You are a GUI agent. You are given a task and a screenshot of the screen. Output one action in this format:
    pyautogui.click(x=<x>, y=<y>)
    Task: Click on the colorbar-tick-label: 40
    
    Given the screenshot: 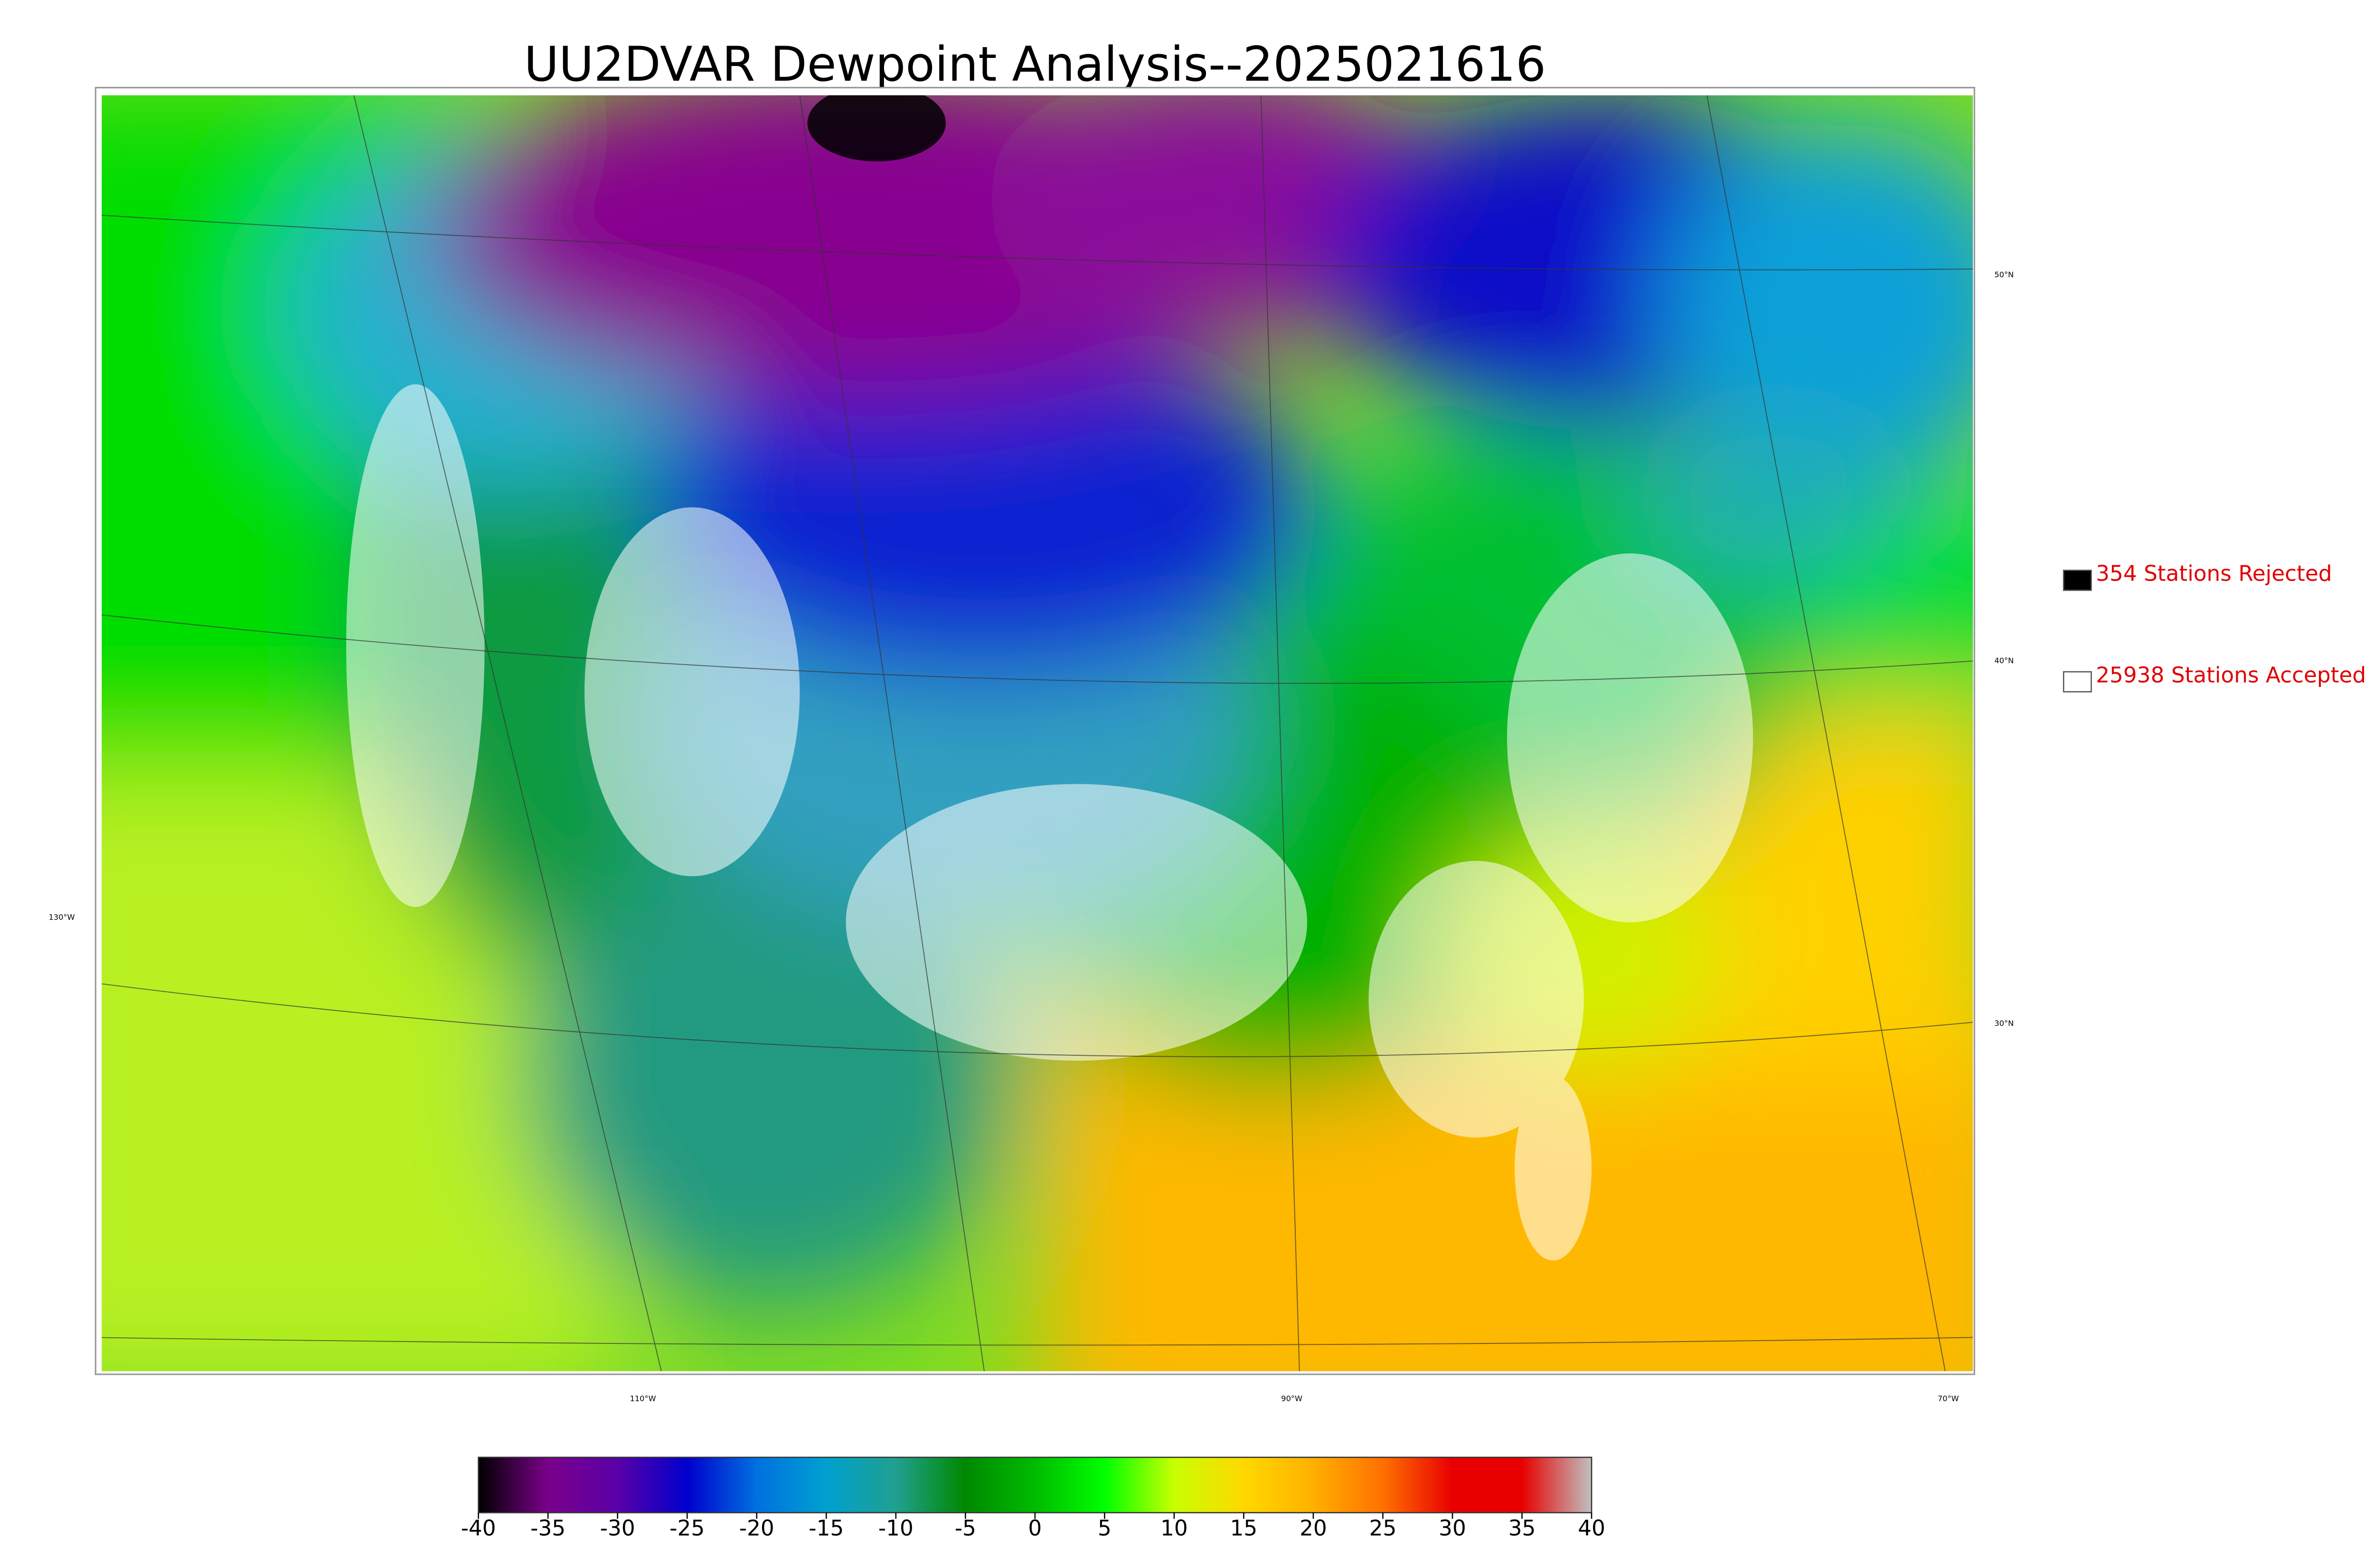 What is the action you would take?
    pyautogui.click(x=1591, y=1528)
    